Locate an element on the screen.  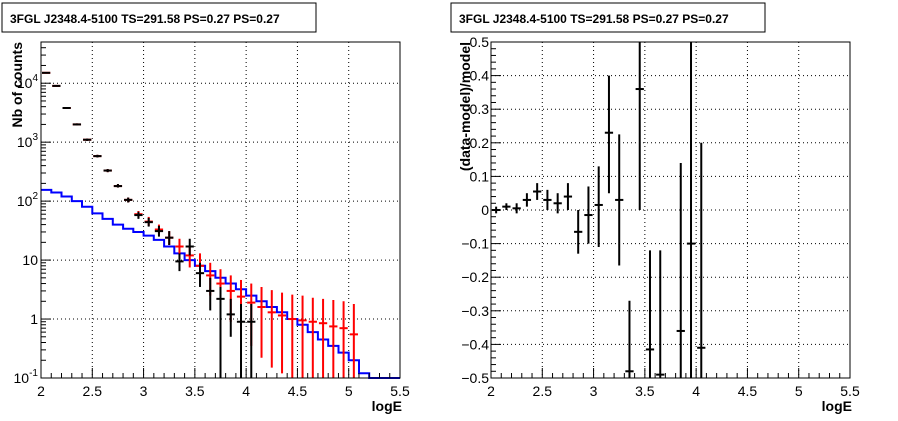
right-x-tick-label: 5 is located at coordinates (799, 391).